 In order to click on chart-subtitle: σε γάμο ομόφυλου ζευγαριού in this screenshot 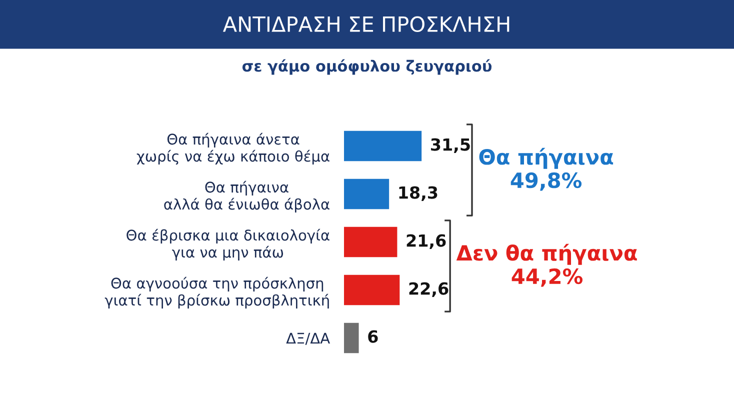, I will do `click(367, 67)`.